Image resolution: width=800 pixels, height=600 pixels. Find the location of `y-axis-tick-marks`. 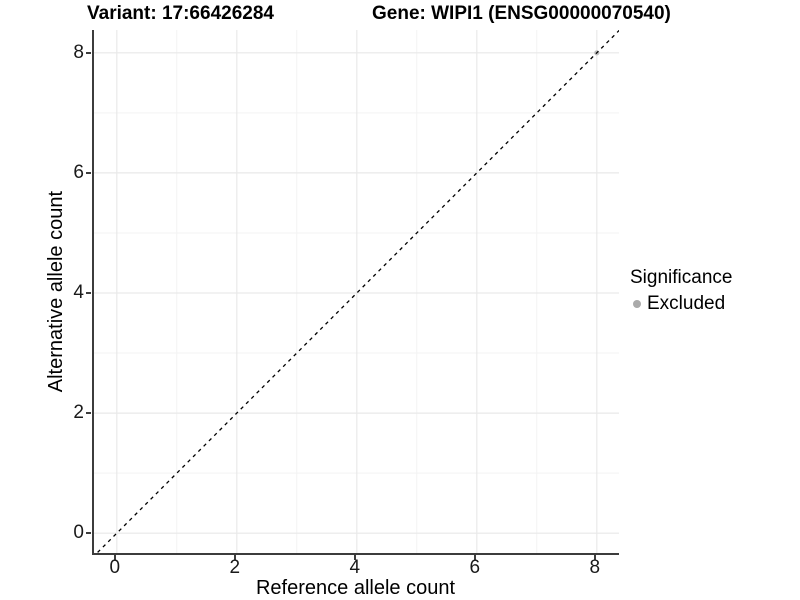

y-axis-tick-marks is located at coordinates (89, 291).